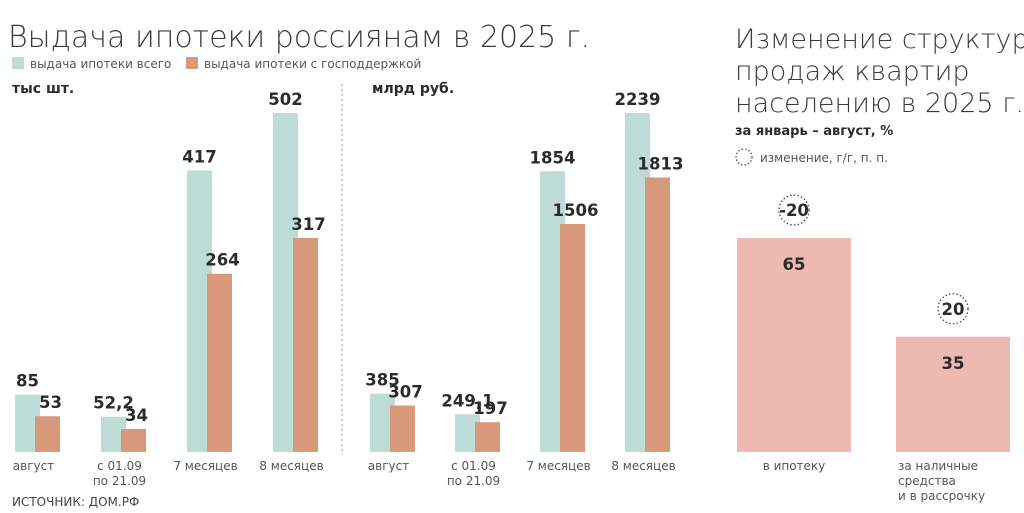  What do you see at coordinates (222, 260) in the screenshot?
I see `data-label: 264` at bounding box center [222, 260].